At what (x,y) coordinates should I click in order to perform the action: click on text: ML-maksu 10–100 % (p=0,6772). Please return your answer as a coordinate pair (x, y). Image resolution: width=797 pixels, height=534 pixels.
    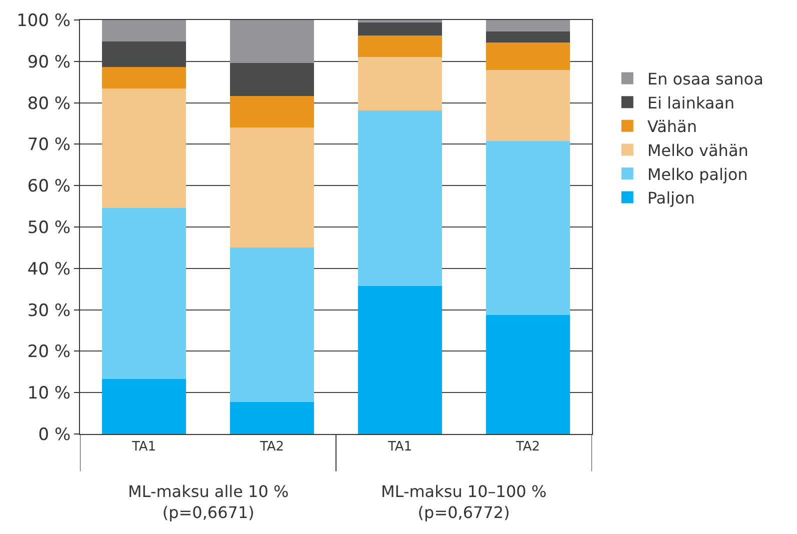
    Looking at the image, I should click on (464, 502).